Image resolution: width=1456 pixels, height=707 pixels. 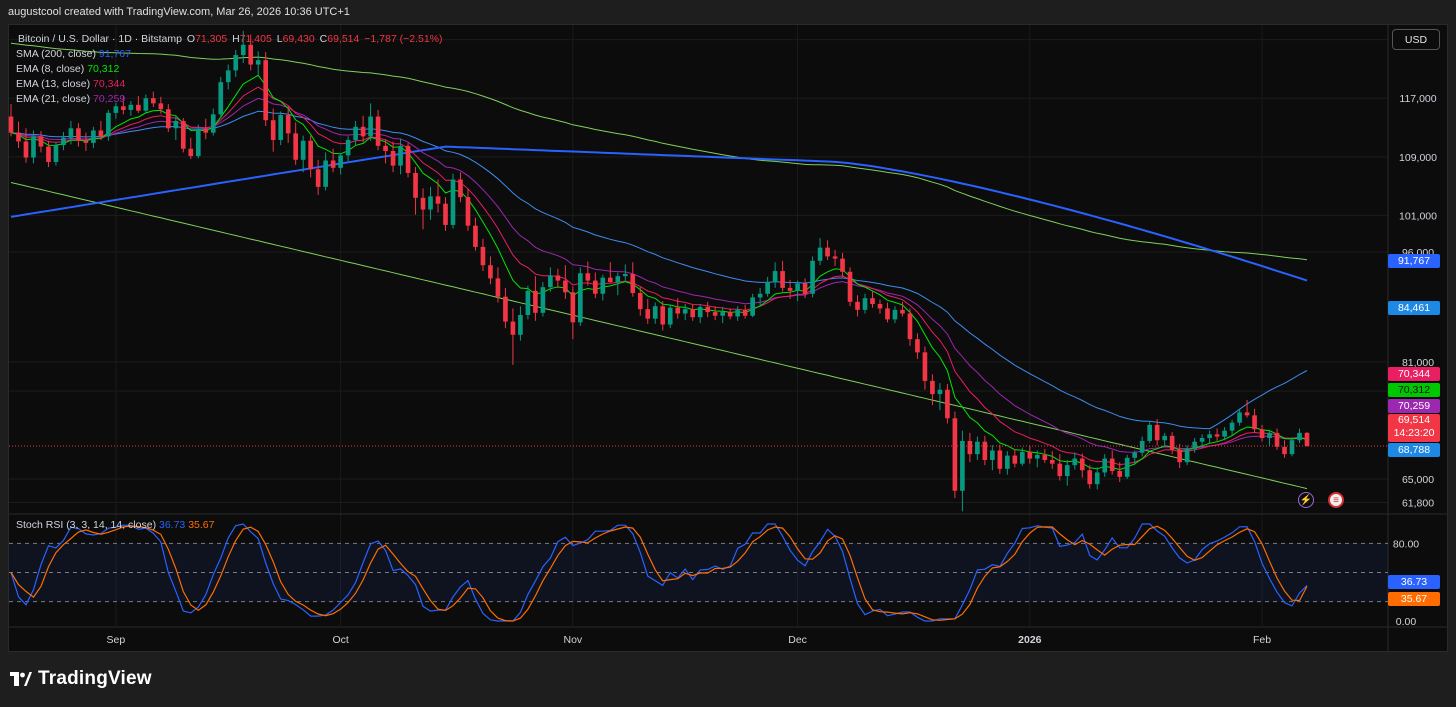 I want to click on legend-row-ema8: EMA (8, close) 70,312, so click(x=229, y=69).